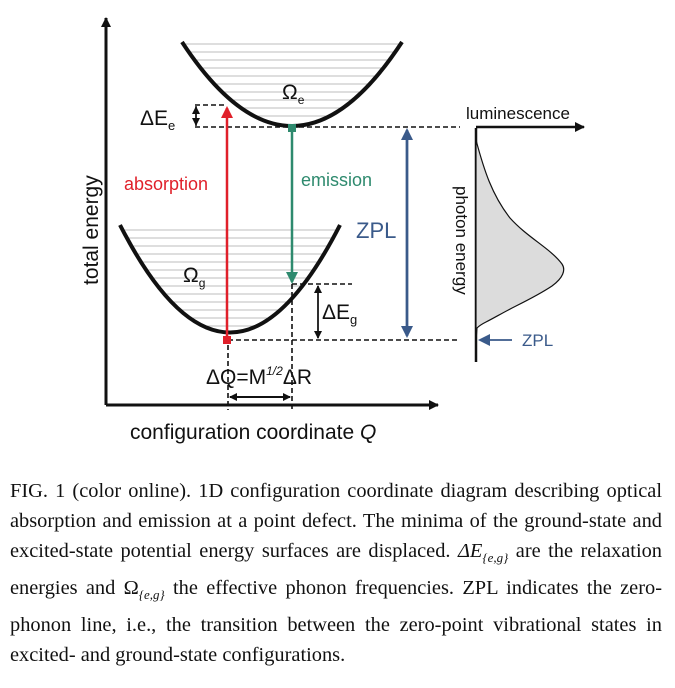 The height and width of the screenshot is (688, 675). What do you see at coordinates (518, 113) in the screenshot?
I see `luminescence-label: luminescence` at bounding box center [518, 113].